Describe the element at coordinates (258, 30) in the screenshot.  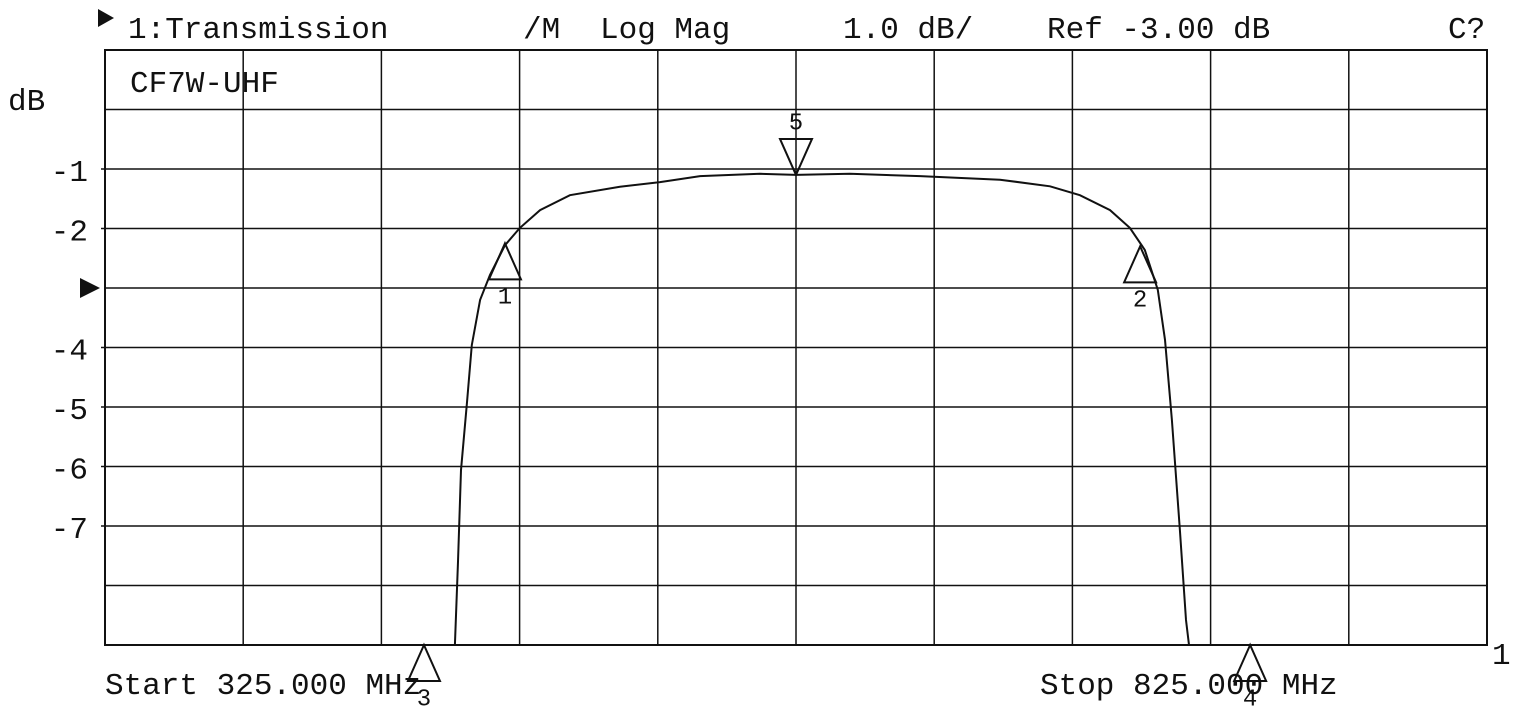
I see `channel-label: 1:Transmission` at that location.